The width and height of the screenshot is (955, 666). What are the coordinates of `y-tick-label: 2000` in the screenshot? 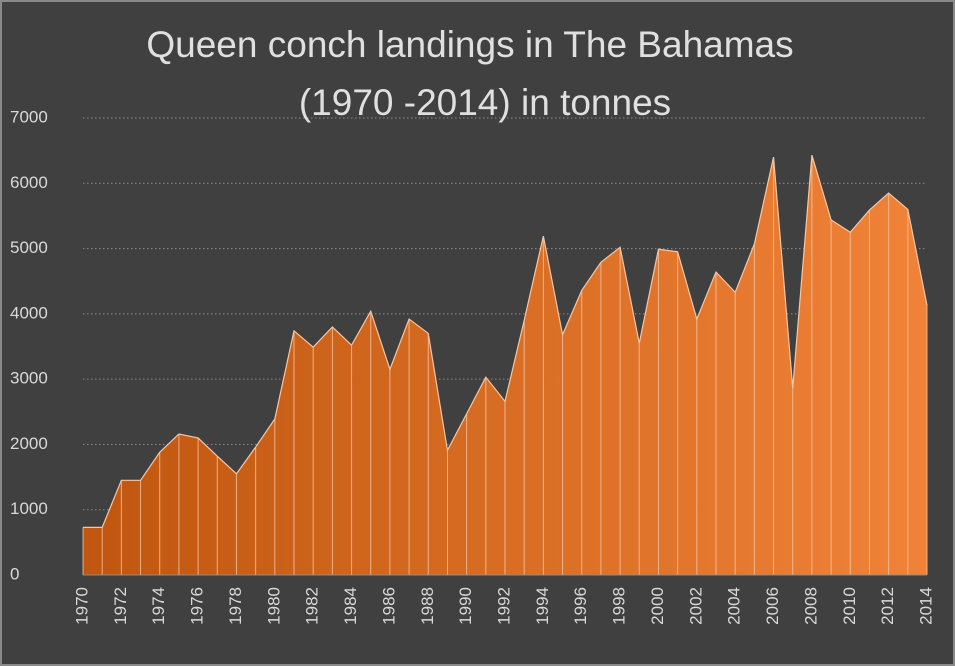 It's located at (29, 443).